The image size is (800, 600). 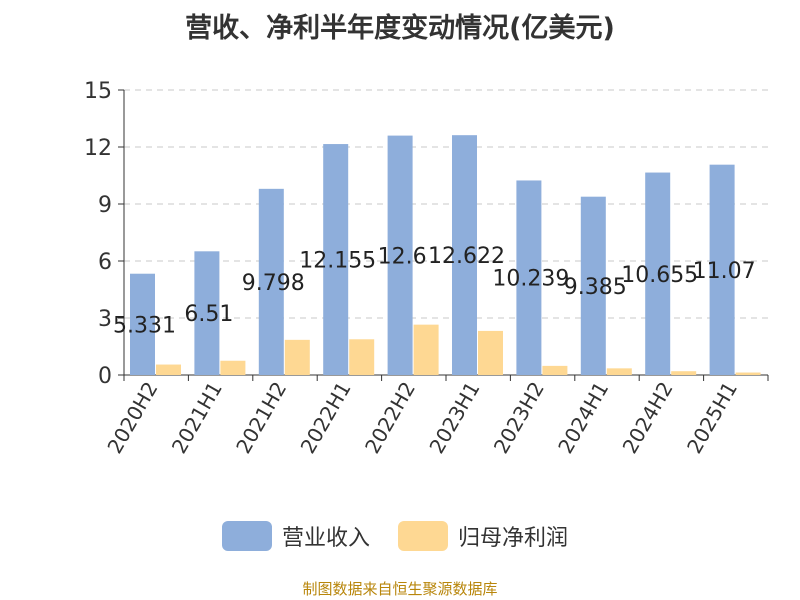 I want to click on x-tick-label: 2022H2, so click(x=390, y=418).